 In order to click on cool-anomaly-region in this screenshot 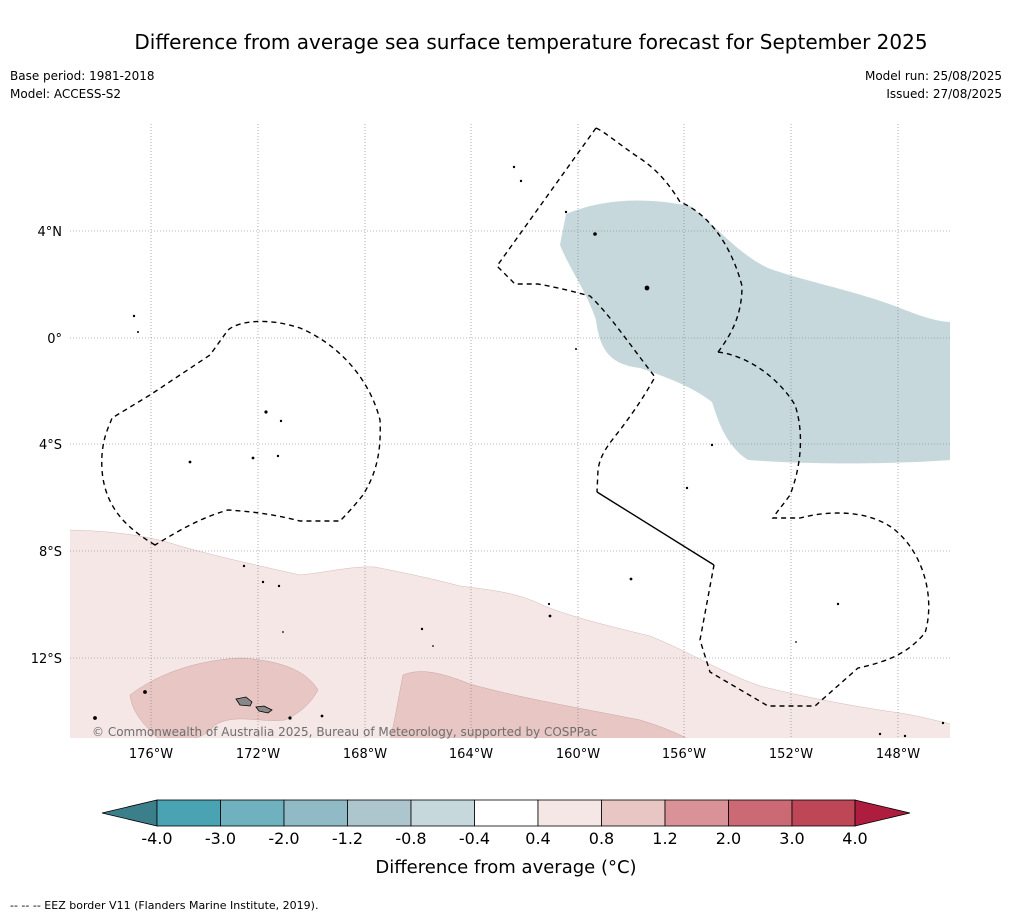, I will do `click(755, 332)`.